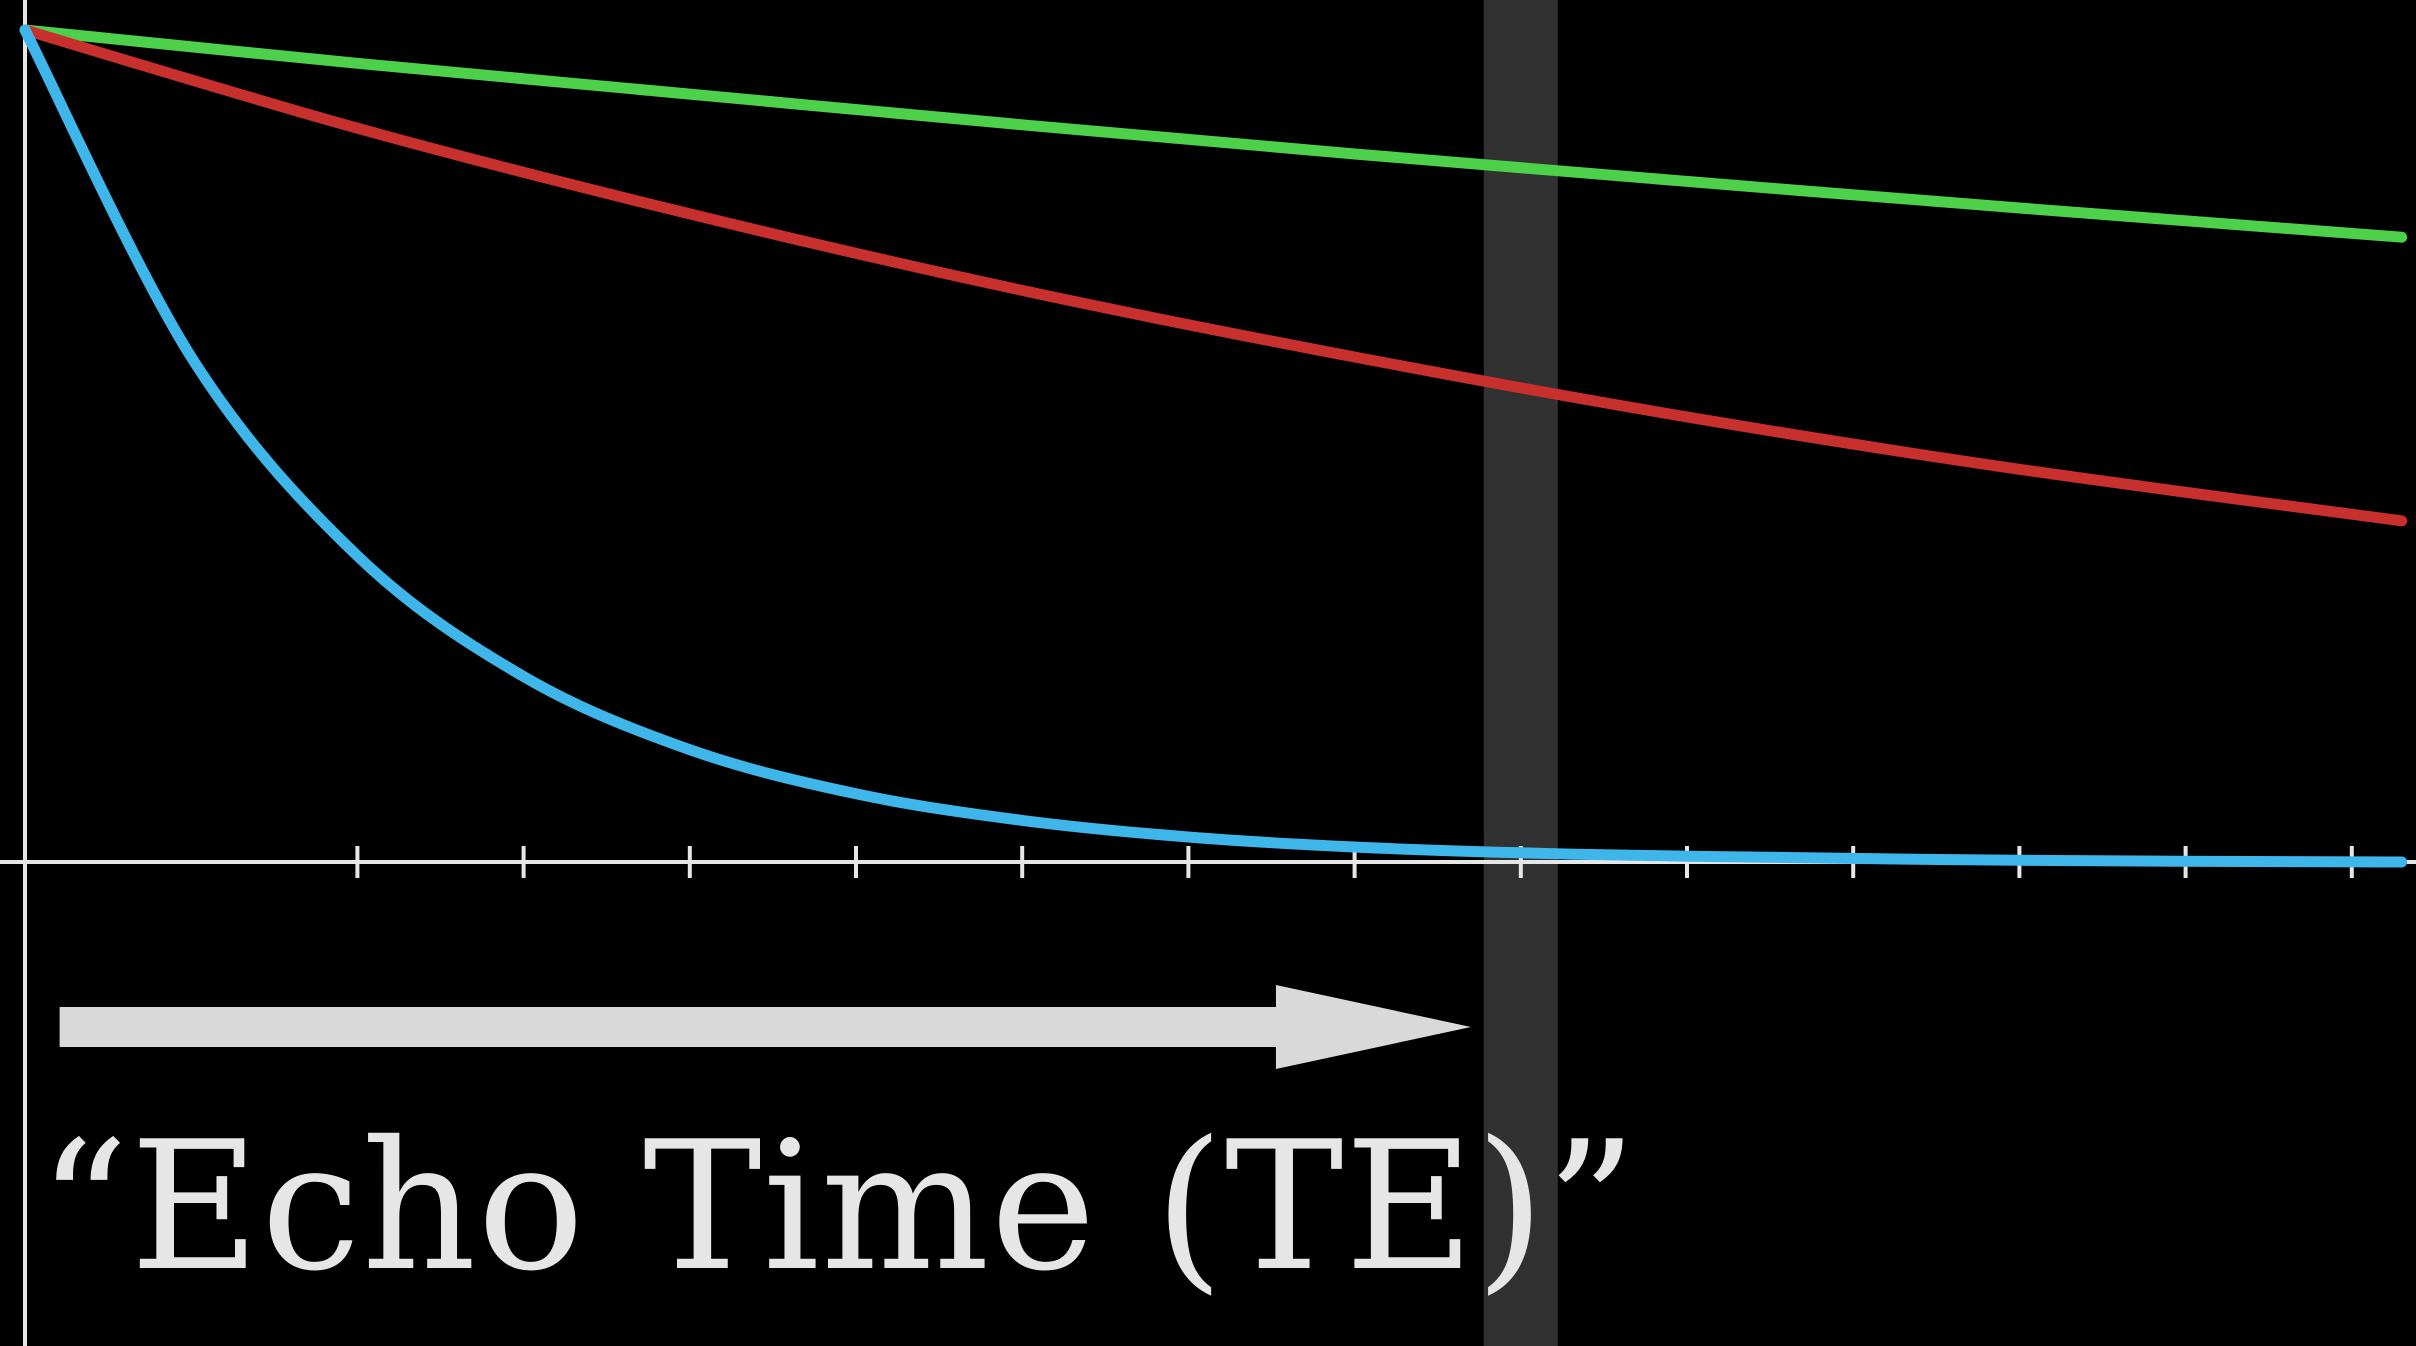 The image size is (2416, 1346). I want to click on echo-time-marker-layer, so click(1520, 673).